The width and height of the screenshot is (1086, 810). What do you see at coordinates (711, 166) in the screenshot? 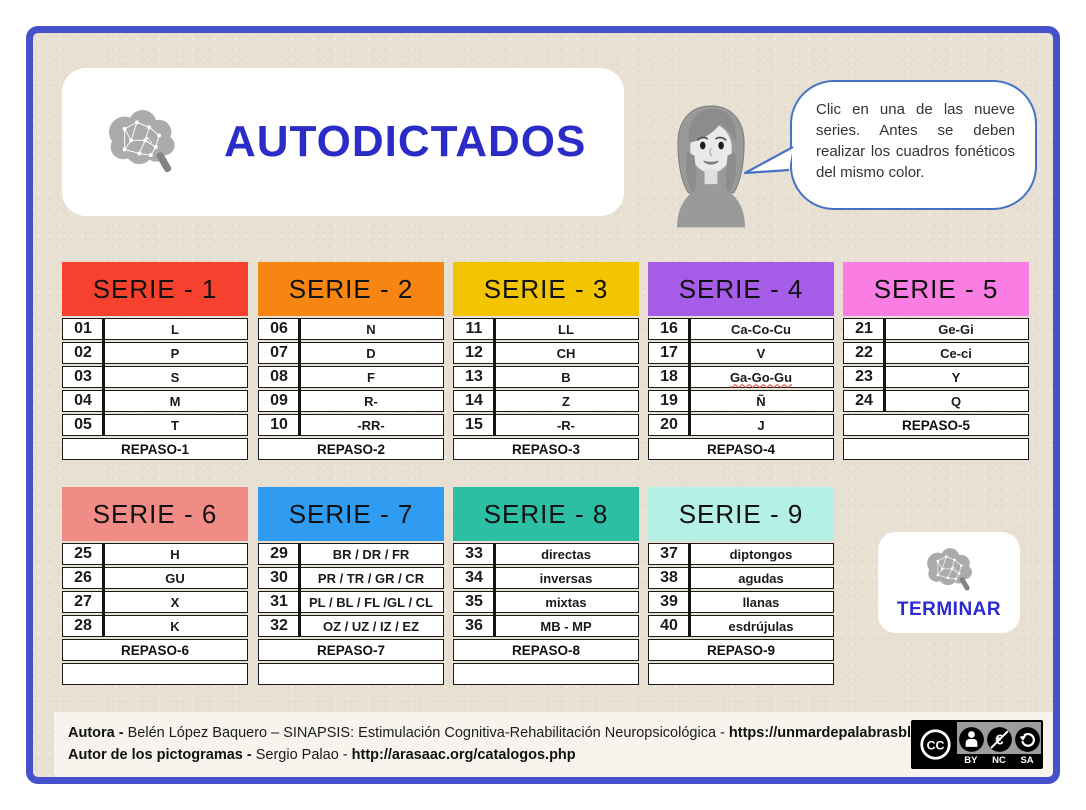
I see `woman-avatar` at bounding box center [711, 166].